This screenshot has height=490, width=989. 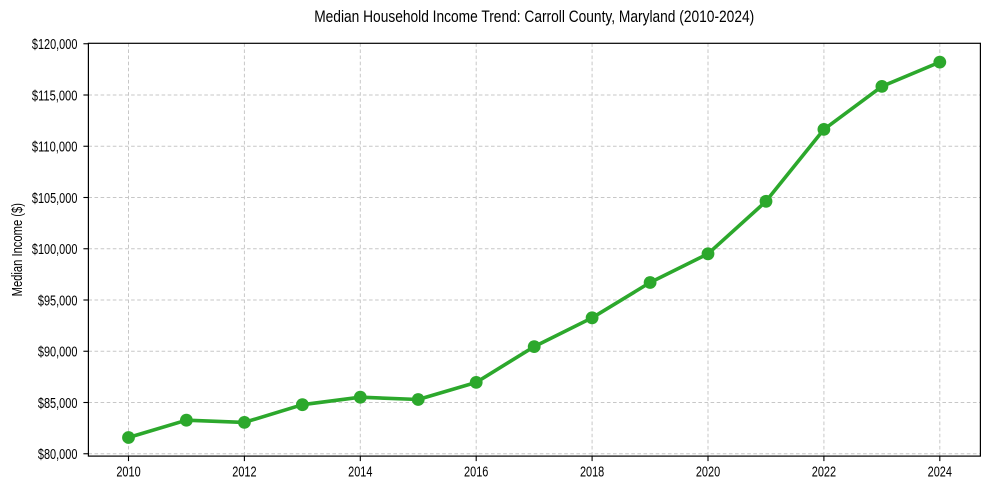 I want to click on svg-text: 2016, so click(x=476, y=472).